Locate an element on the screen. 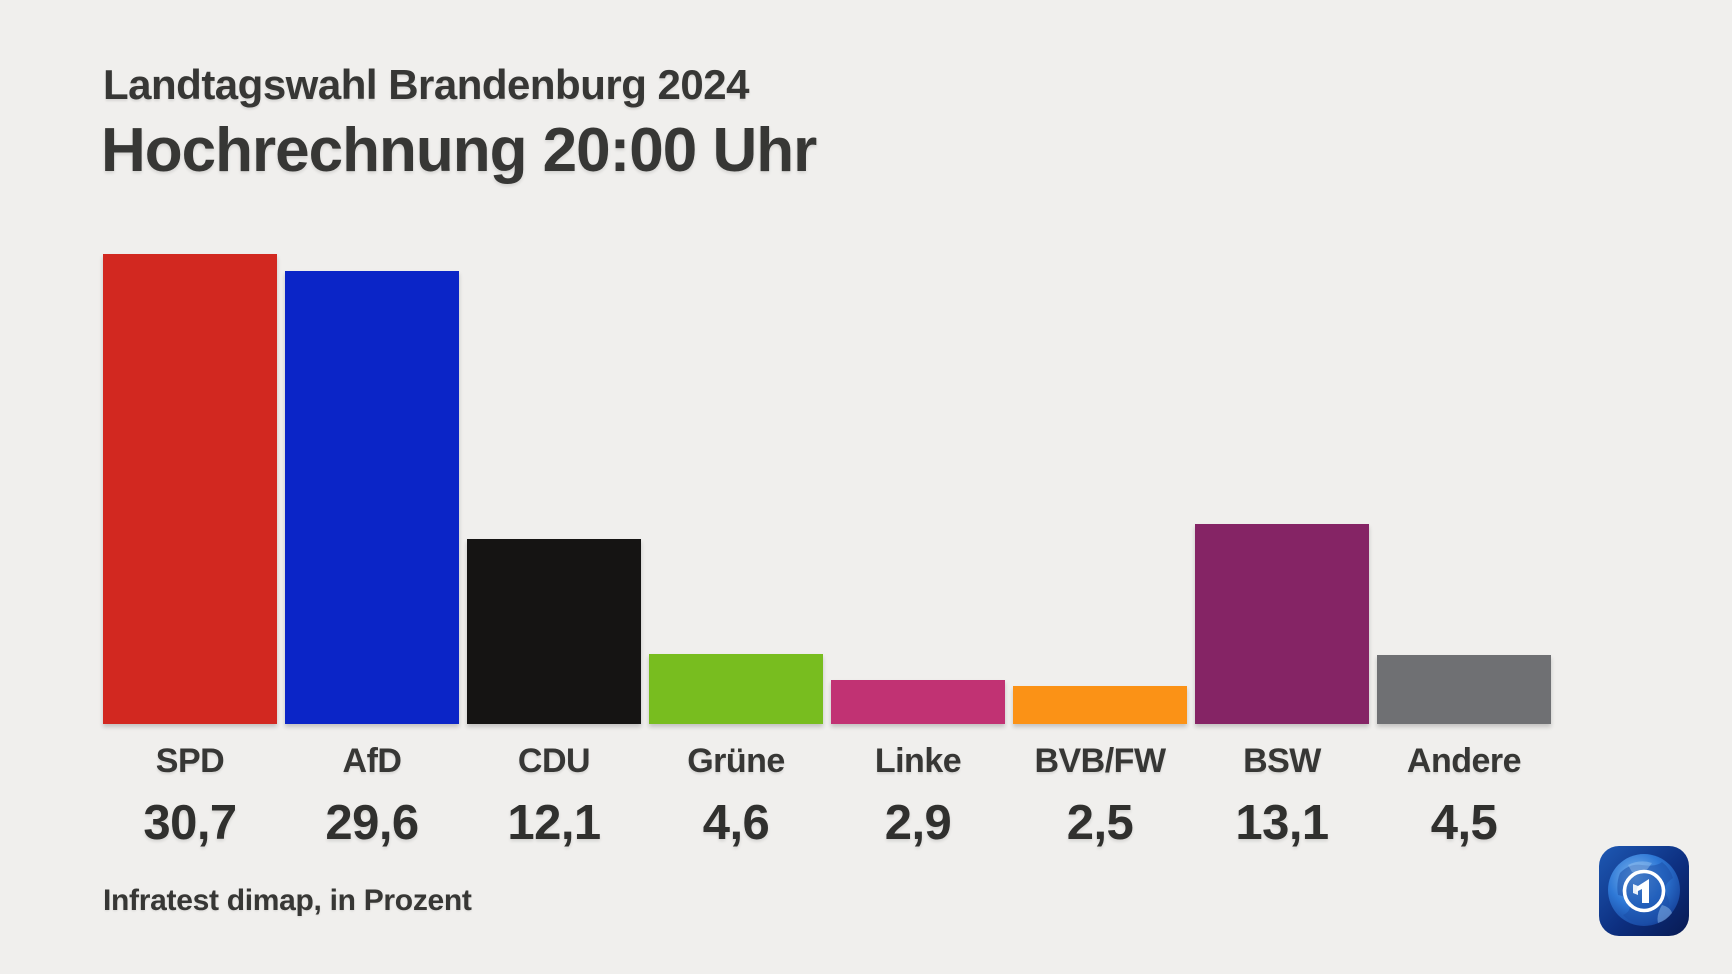 The width and height of the screenshot is (1732, 974). page-title: Hochrechnung 20:00 Uhr is located at coordinates (459, 150).